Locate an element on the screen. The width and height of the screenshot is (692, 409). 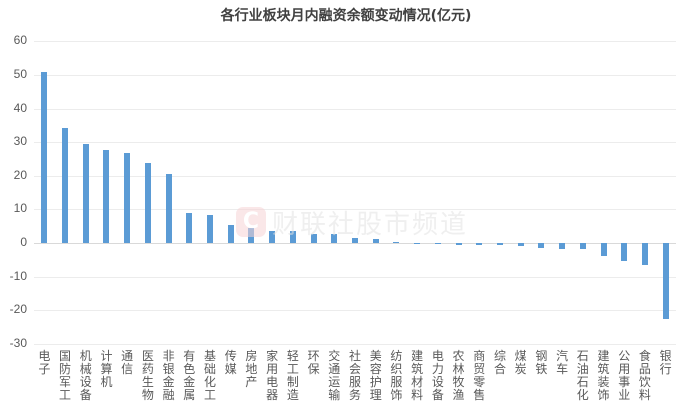
x-tick-label: 商贸零售 is located at coordinates (479, 375).